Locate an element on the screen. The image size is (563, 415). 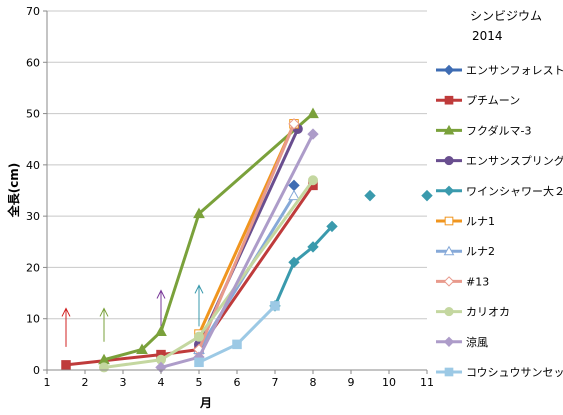
x-tick-label: 6 is located at coordinates (237, 382).